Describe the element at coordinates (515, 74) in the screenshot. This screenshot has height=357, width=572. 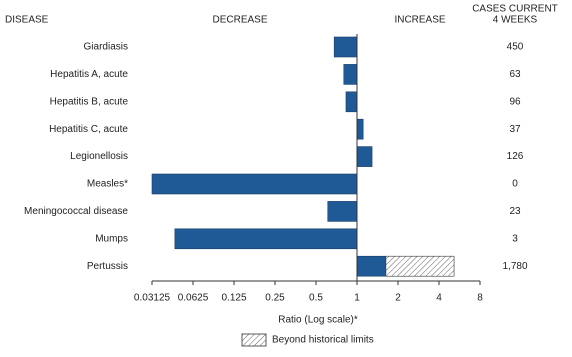
I see `cases-label: 63` at that location.